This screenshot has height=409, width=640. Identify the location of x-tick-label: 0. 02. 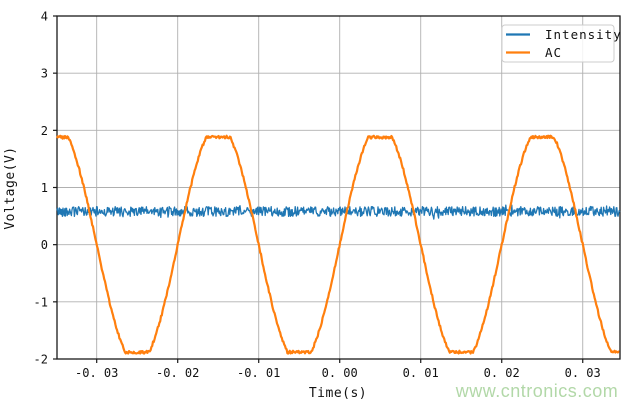
(502, 373).